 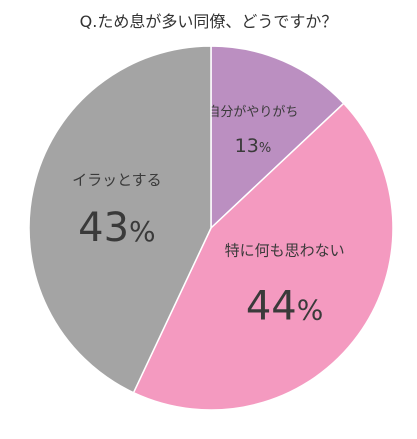 What do you see at coordinates (285, 307) in the screenshot?
I see `slice-value-2: 44%` at bounding box center [285, 307].